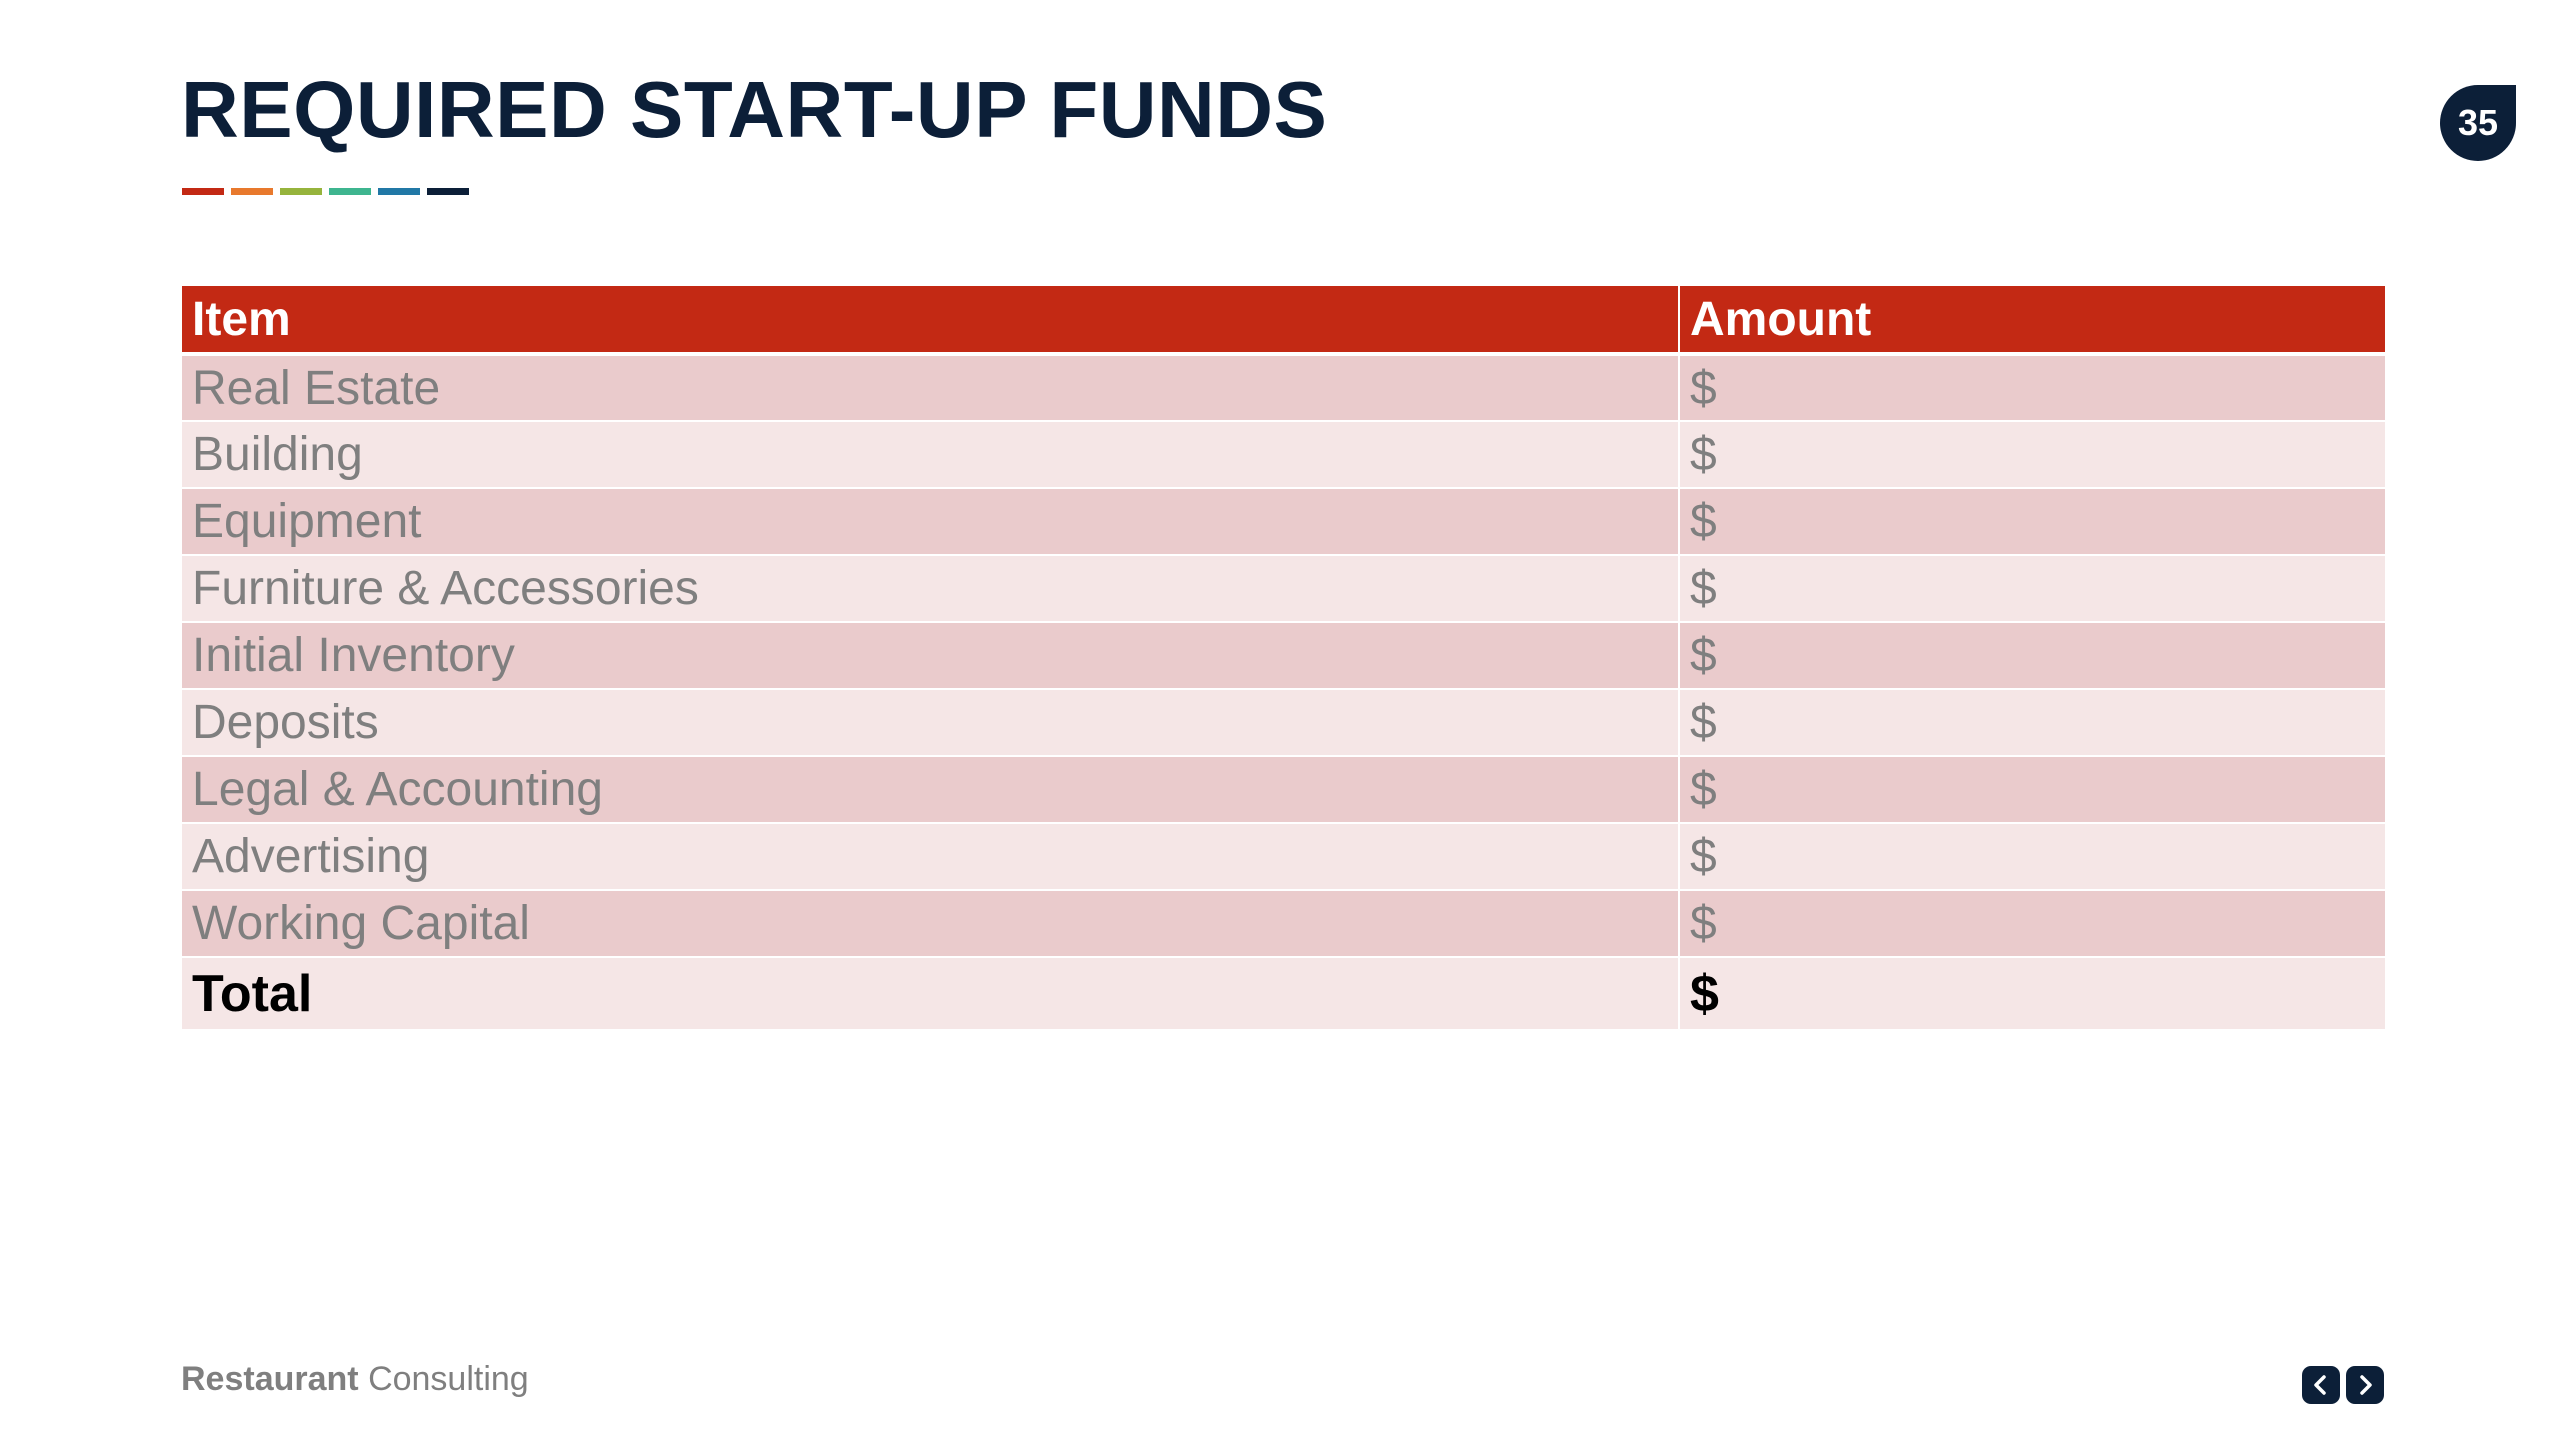  I want to click on item-cell: Furniture & Accessories, so click(931, 589).